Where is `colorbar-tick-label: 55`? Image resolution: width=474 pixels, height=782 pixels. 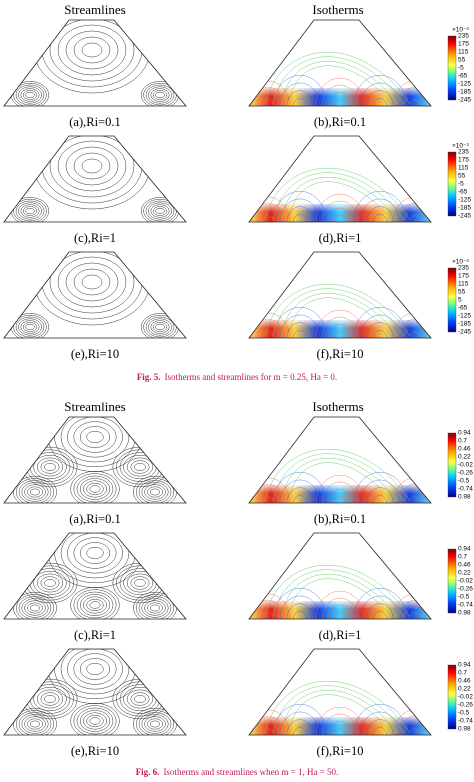 colorbar-tick-label: 55 is located at coordinates (462, 176).